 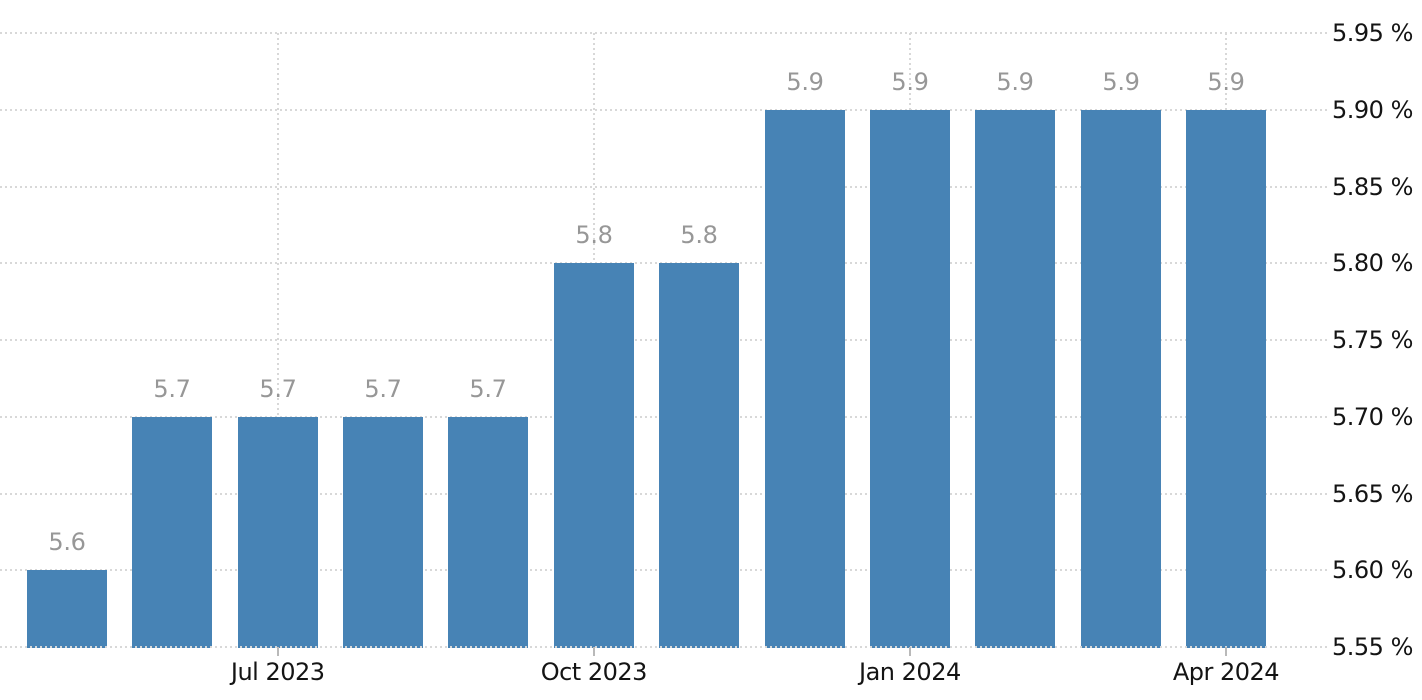 What do you see at coordinates (594, 672) in the screenshot?
I see `x-axis-tick-label: Oct 2023` at bounding box center [594, 672].